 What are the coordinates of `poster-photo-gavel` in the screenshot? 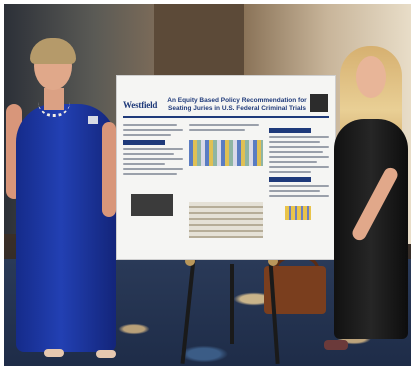 It's located at (152, 205).